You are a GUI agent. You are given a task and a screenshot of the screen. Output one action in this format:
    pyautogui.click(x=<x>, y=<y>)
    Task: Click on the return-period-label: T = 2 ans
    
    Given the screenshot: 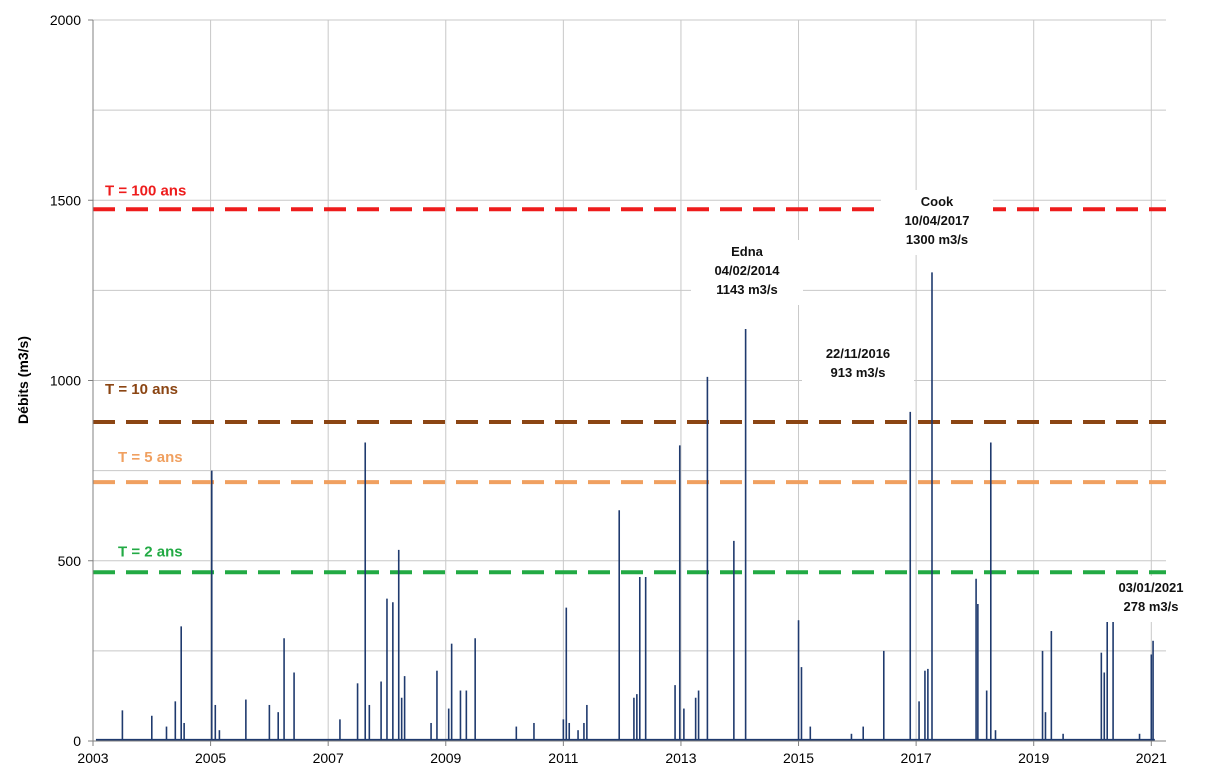 What is the action you would take?
    pyautogui.click(x=150, y=551)
    